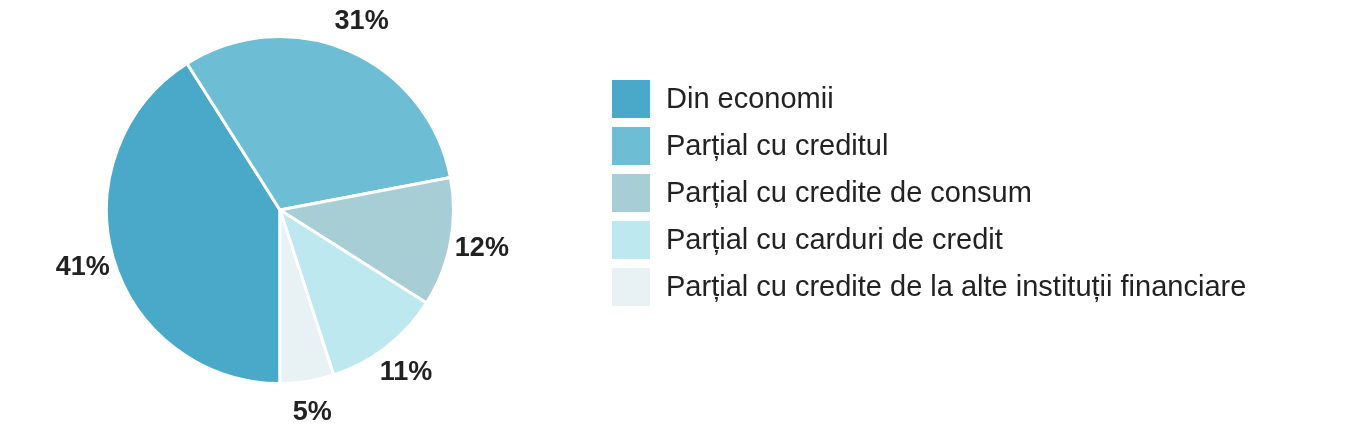  Describe the element at coordinates (956, 286) in the screenshot. I see `legend-label: Parțial cu credite de la alte instituții financiare` at that location.